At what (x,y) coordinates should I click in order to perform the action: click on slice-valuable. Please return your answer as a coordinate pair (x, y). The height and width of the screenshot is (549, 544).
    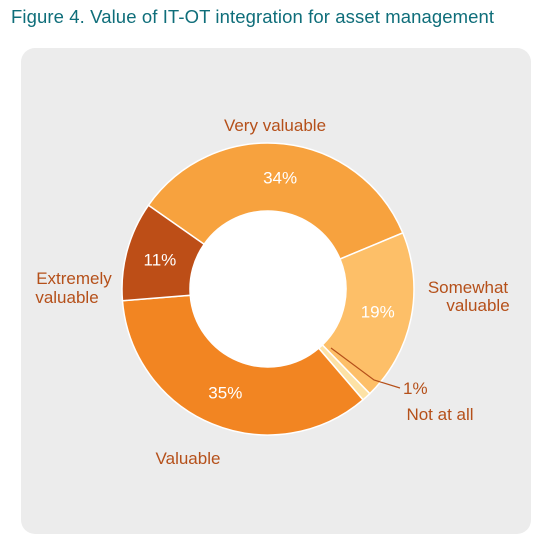
    Looking at the image, I should click on (243, 365).